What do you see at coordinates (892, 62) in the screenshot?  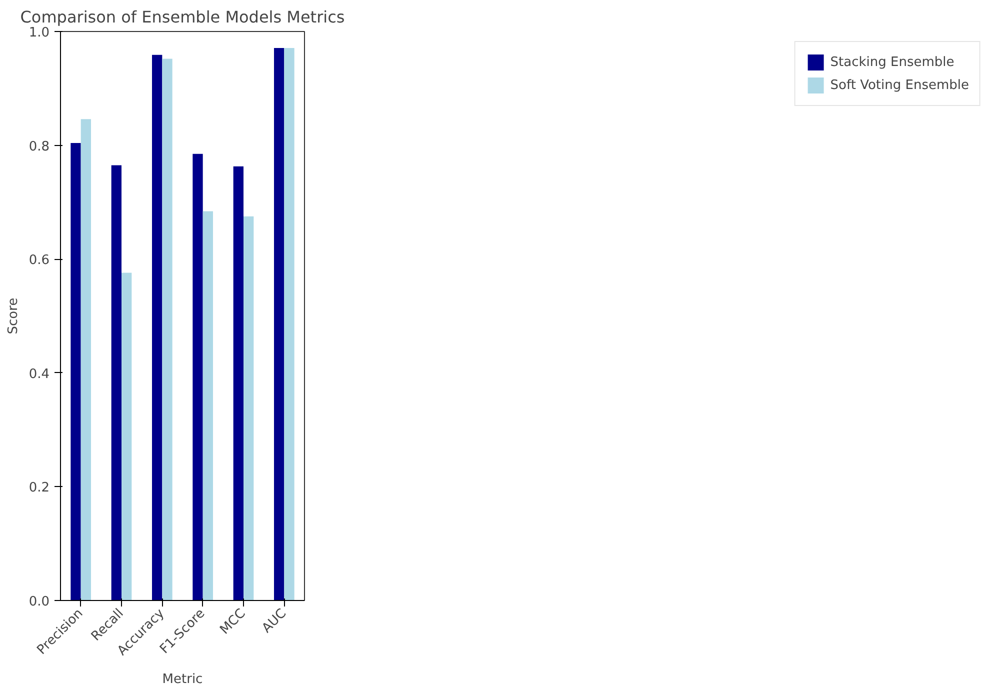 I see `legend-label: Stacking Ensemble` at bounding box center [892, 62].